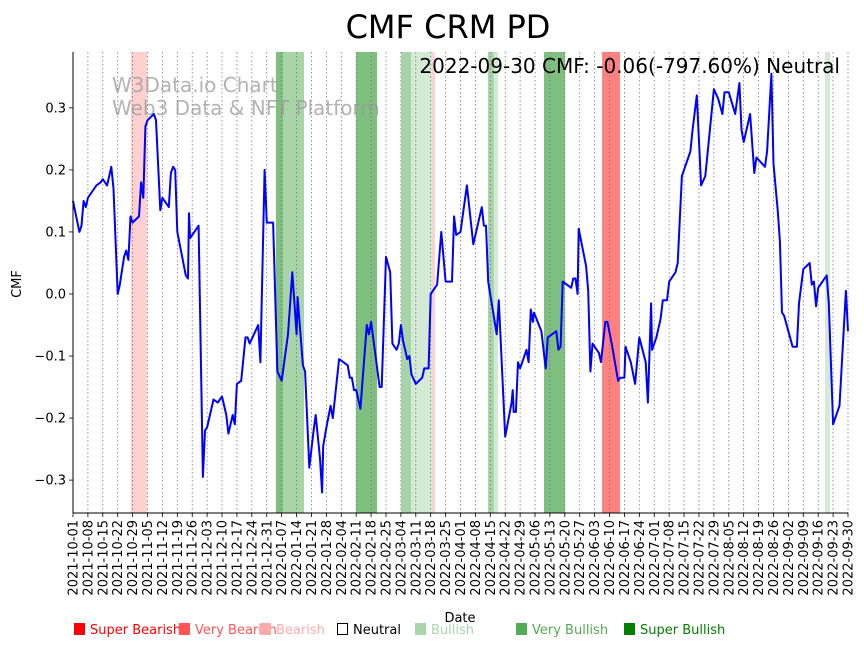 The height and width of the screenshot is (650, 864). I want to click on legend-label: Super Bullish, so click(682, 630).